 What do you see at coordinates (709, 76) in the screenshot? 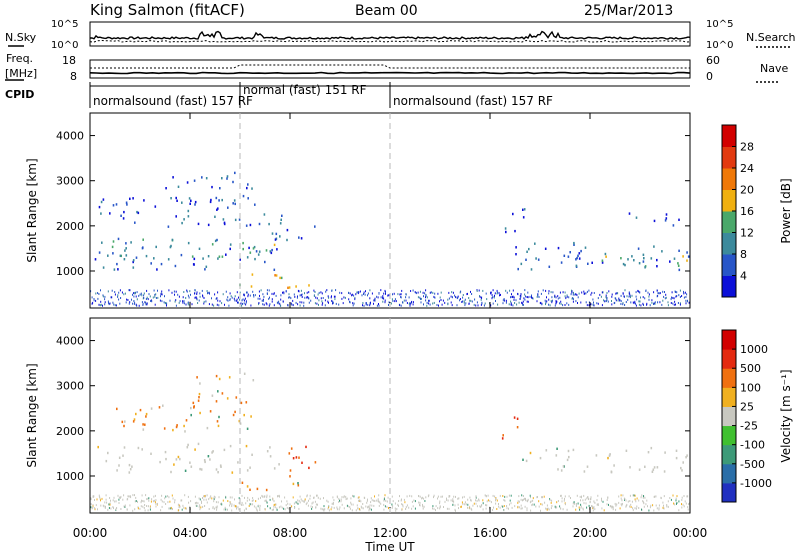
I see `nave-tick-bottom: 0` at bounding box center [709, 76].